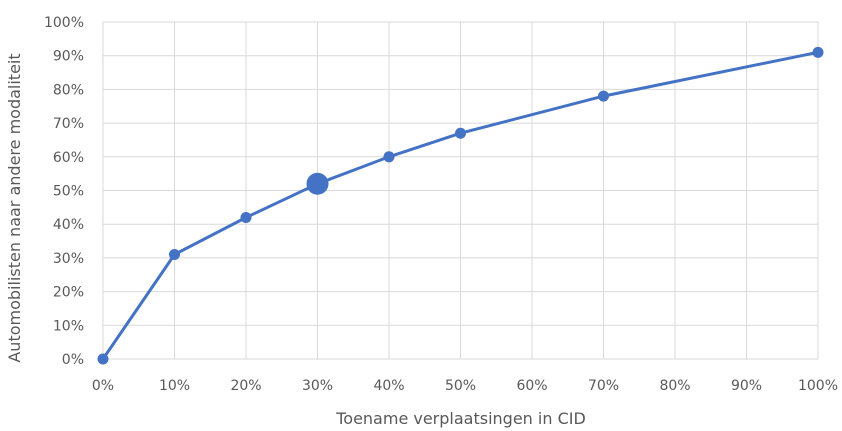  Describe the element at coordinates (73, 360) in the screenshot. I see `y-tick-label: 0%` at that location.